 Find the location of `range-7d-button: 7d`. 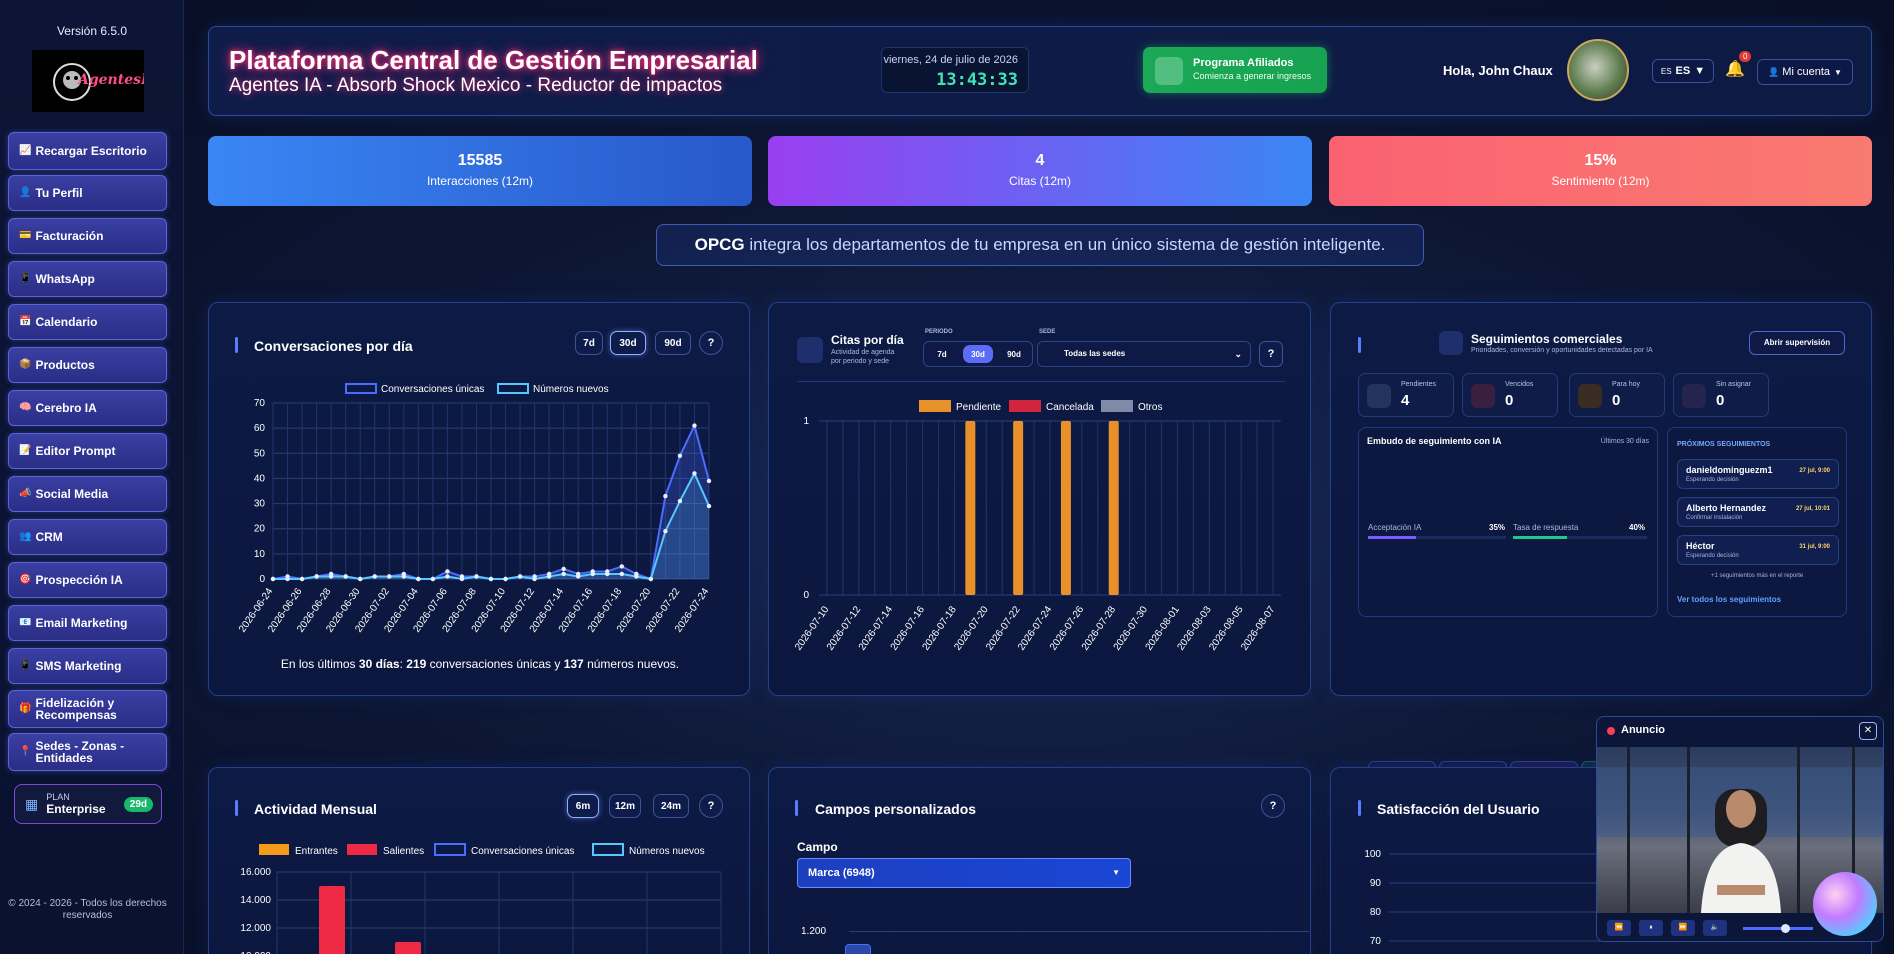

range-7d-button: 7d is located at coordinates (589, 343).